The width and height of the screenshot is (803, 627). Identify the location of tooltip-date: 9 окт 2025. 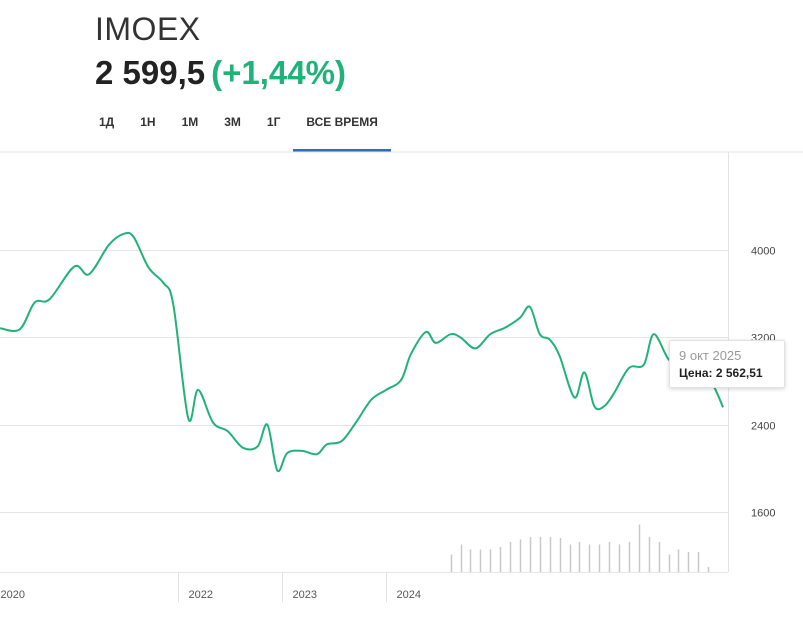
(710, 355).